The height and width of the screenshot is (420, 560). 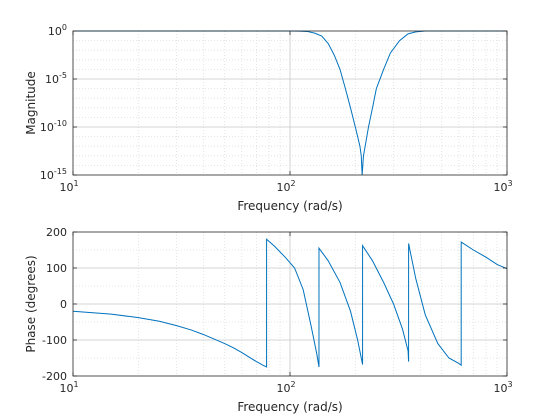 What do you see at coordinates (56, 232) in the screenshot?
I see `y-tick-label: 200` at bounding box center [56, 232].